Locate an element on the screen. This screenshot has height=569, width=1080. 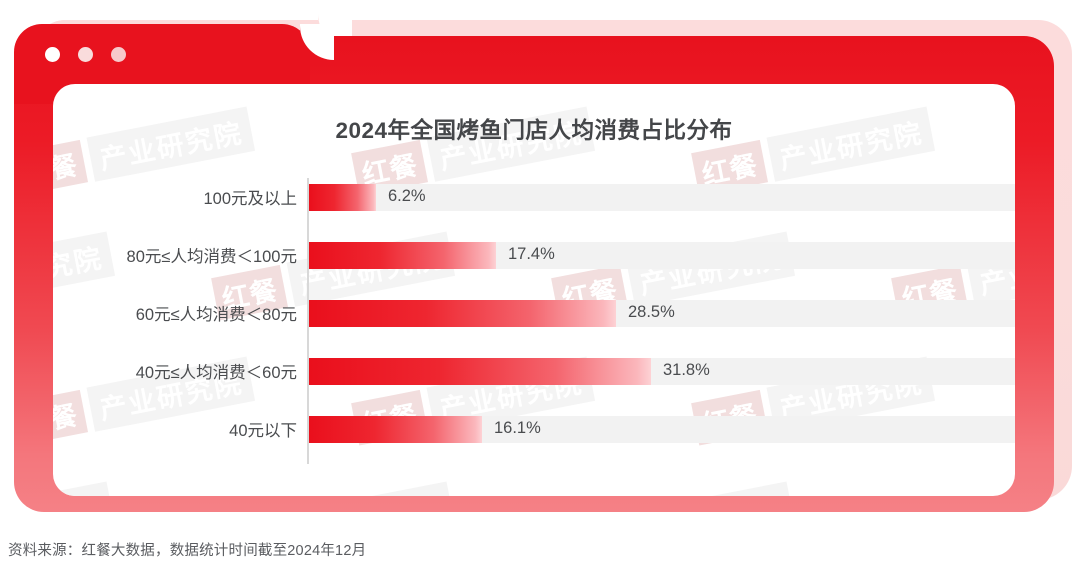
window-dot-maximize-icon is located at coordinates (118, 54).